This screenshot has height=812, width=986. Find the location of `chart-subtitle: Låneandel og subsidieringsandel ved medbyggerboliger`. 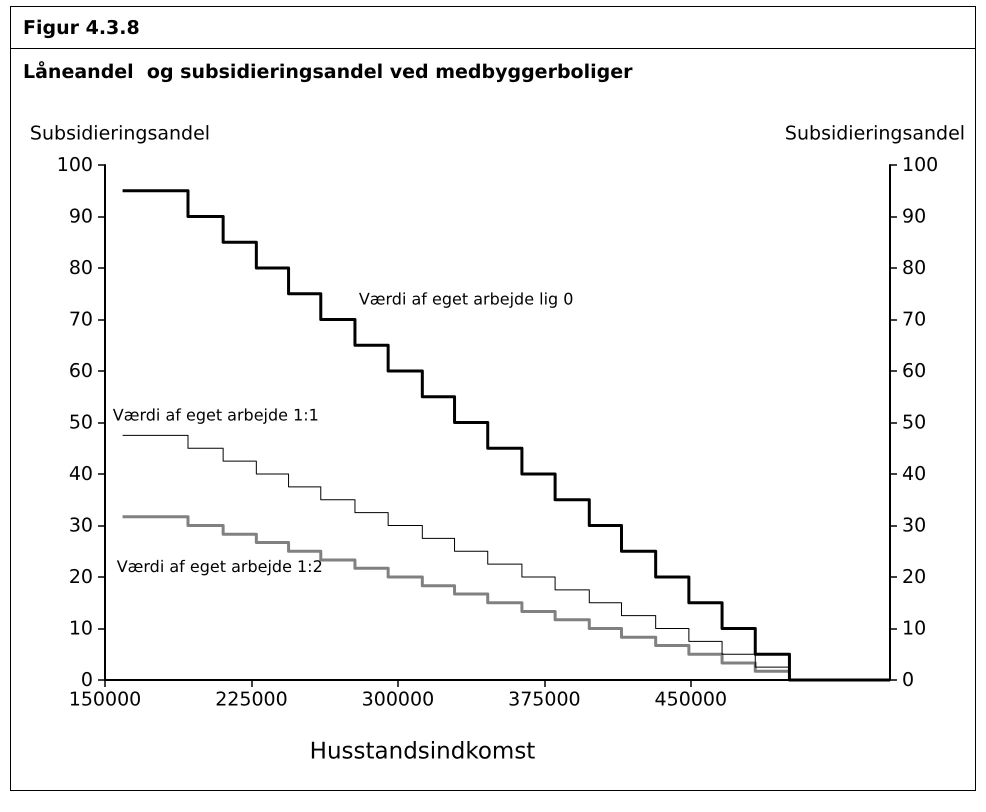

chart-subtitle: Låneandel og subsidieringsandel ved medbyggerboliger is located at coordinates (328, 72).